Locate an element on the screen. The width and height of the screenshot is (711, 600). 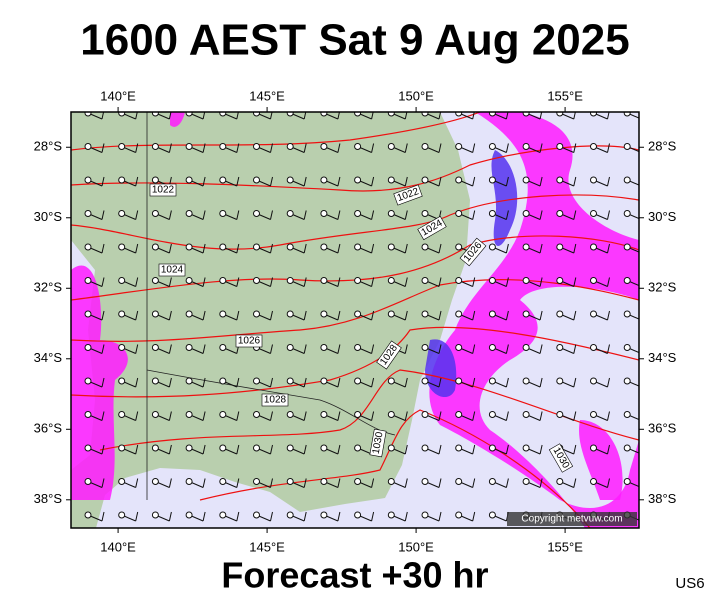
lat-tick-label: 28°S is located at coordinates (48, 146).